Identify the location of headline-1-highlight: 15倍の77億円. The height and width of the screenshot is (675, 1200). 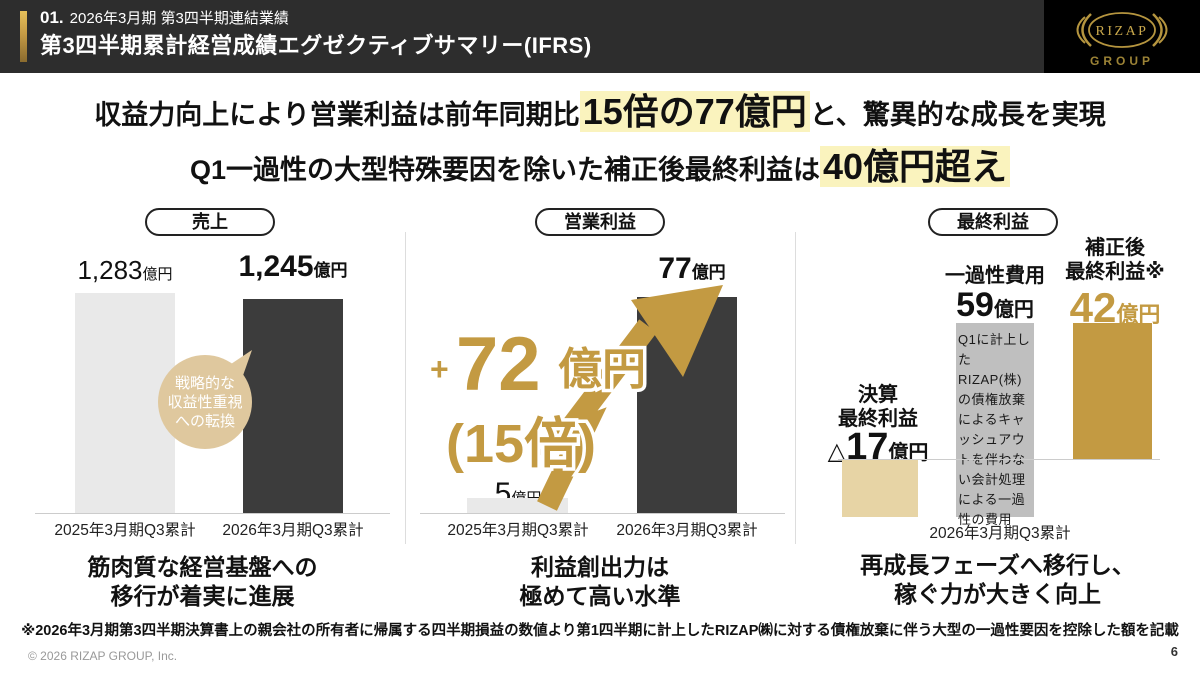
(694, 111).